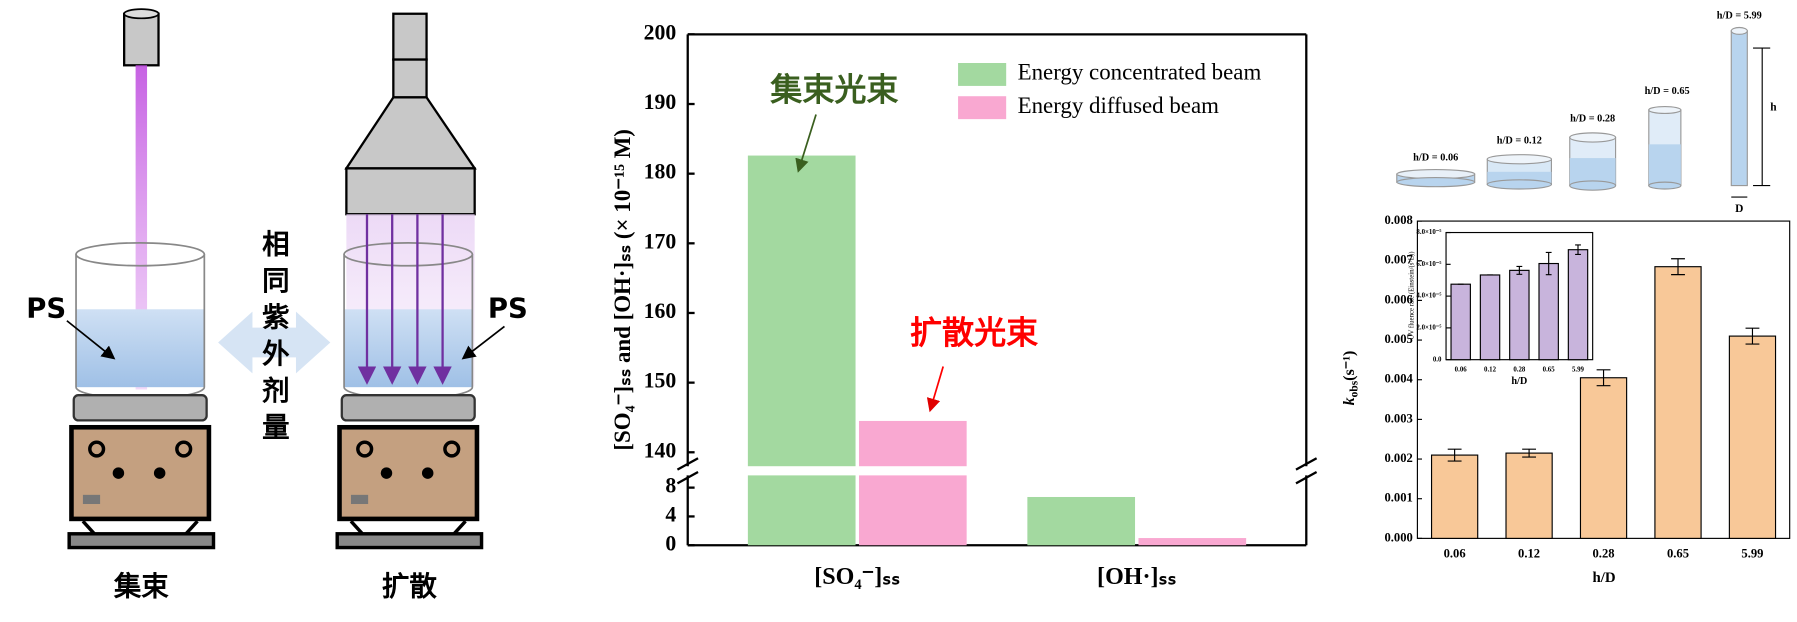 This screenshot has height=622, width=1797. What do you see at coordinates (833, 90) in the screenshot?
I see `annotation: 集束光束` at bounding box center [833, 90].